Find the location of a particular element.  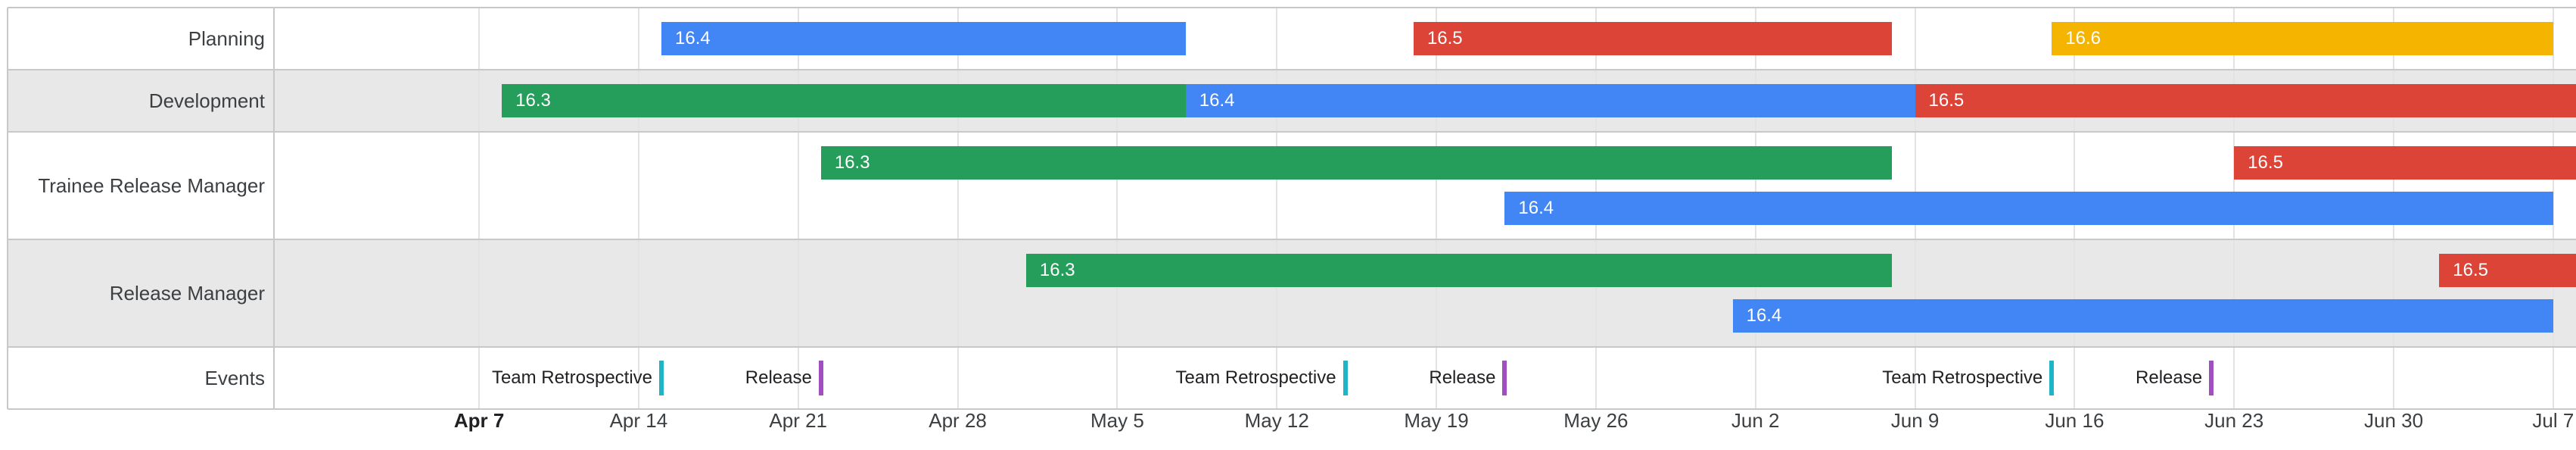

row-label: Planning is located at coordinates (227, 38).